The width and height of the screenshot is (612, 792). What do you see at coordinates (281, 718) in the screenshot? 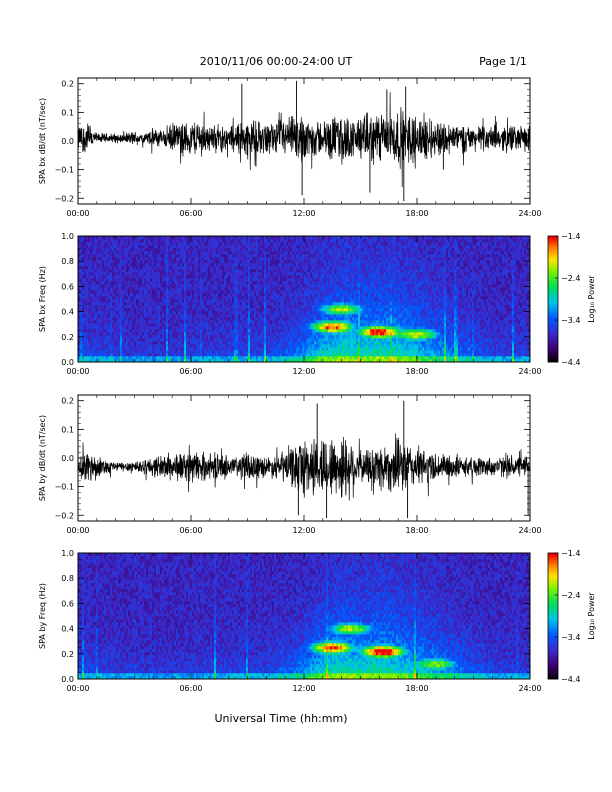
I see `x-axis-label: Universal Time (hh:mm)` at bounding box center [281, 718].